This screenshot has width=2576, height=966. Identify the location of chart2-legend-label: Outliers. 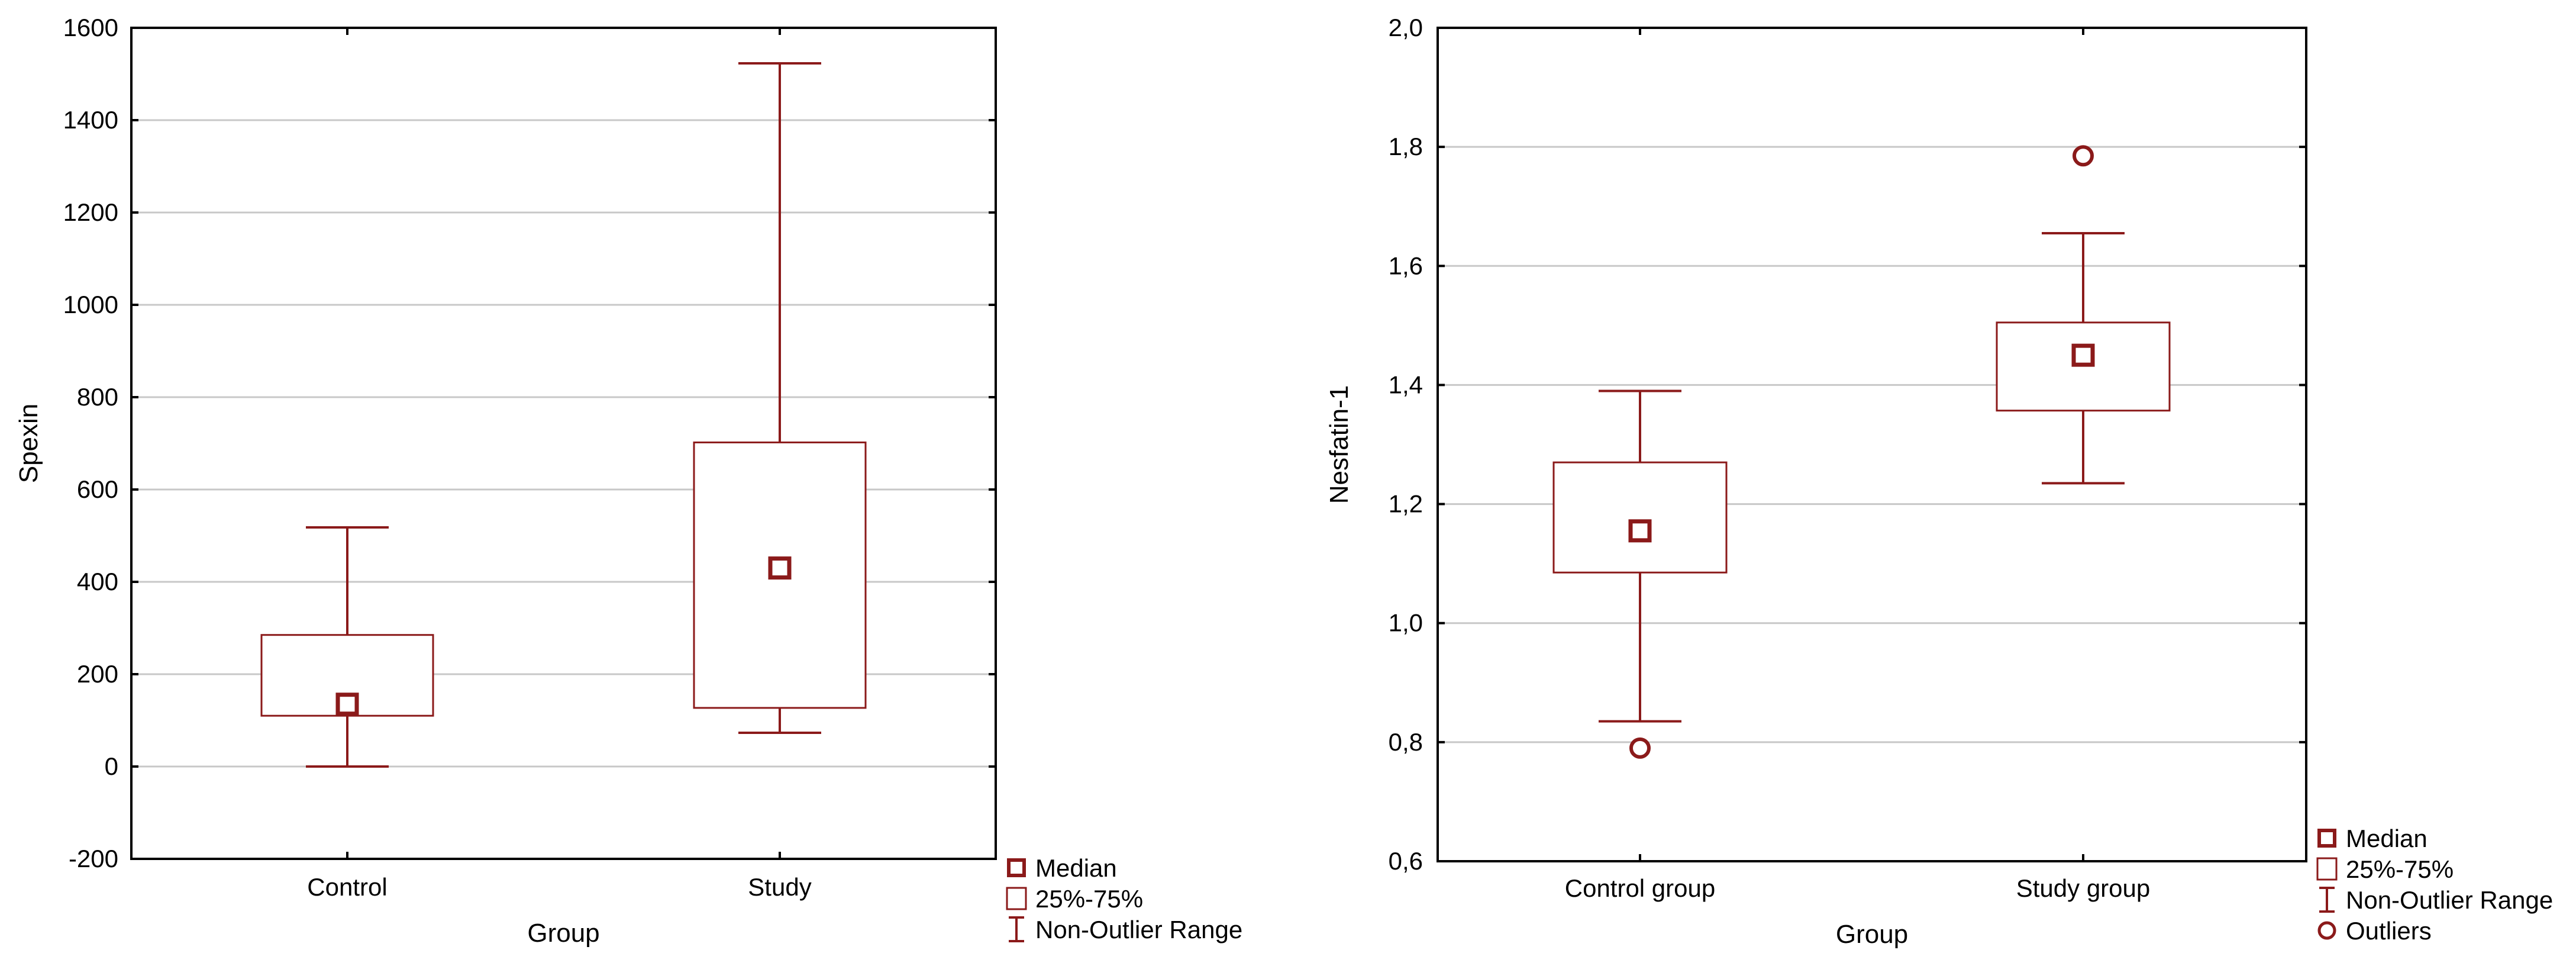
(2389, 931).